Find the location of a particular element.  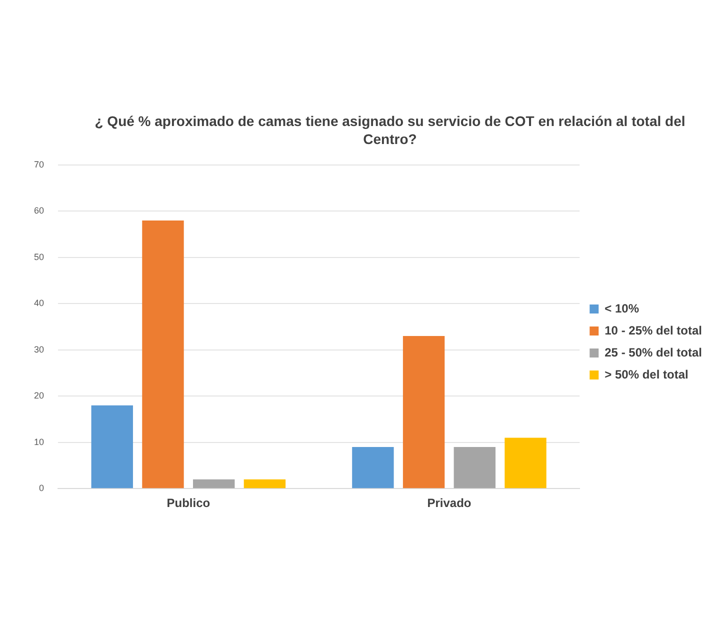

y-tick-label: 70 is located at coordinates (39, 164).